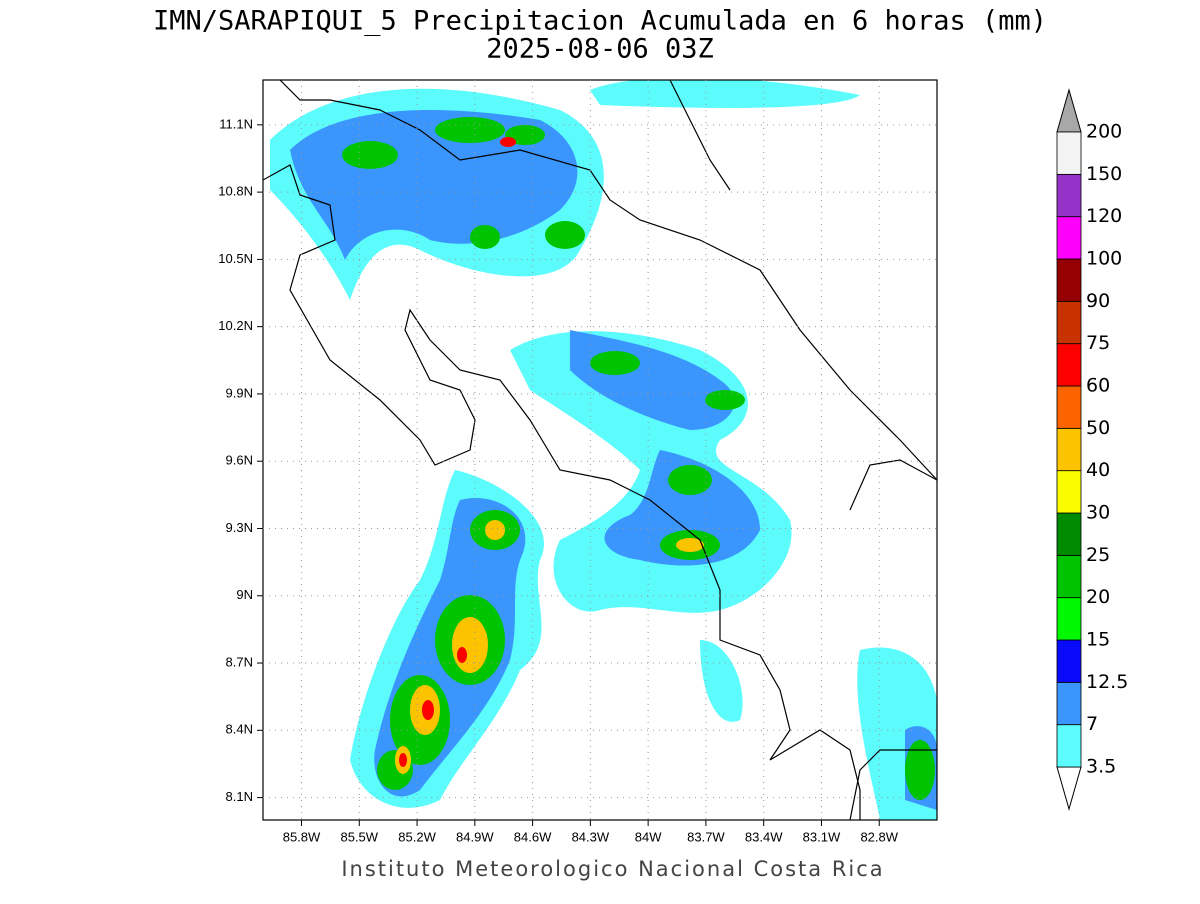 The height and width of the screenshot is (904, 1200). Describe the element at coordinates (239, 796) in the screenshot. I see `y-tick-label: 8.1N` at that location.